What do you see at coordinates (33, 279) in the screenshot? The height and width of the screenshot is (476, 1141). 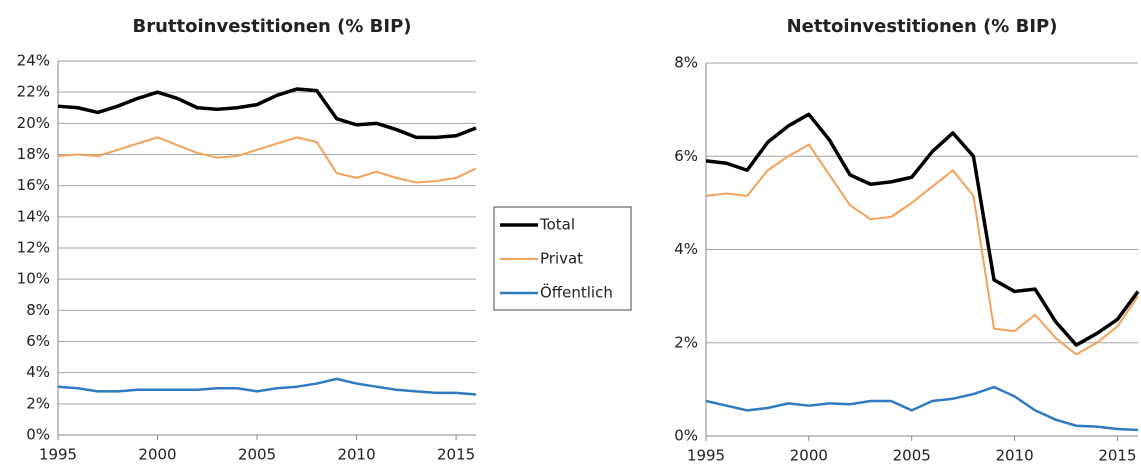 I see `y-tick-label: 10%` at bounding box center [33, 279].